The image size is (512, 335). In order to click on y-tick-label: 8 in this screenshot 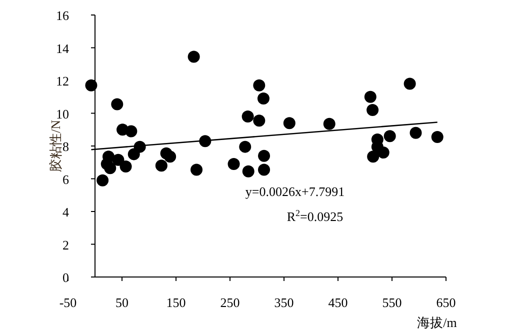, I will do `click(65, 146)`.